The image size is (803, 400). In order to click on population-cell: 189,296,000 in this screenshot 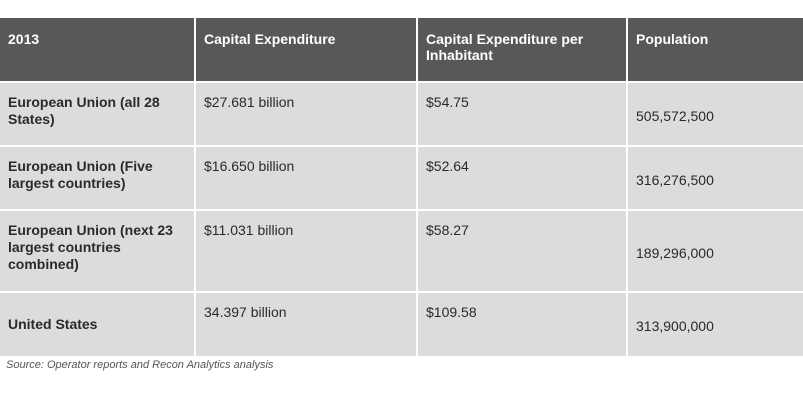, I will do `click(715, 250)`.